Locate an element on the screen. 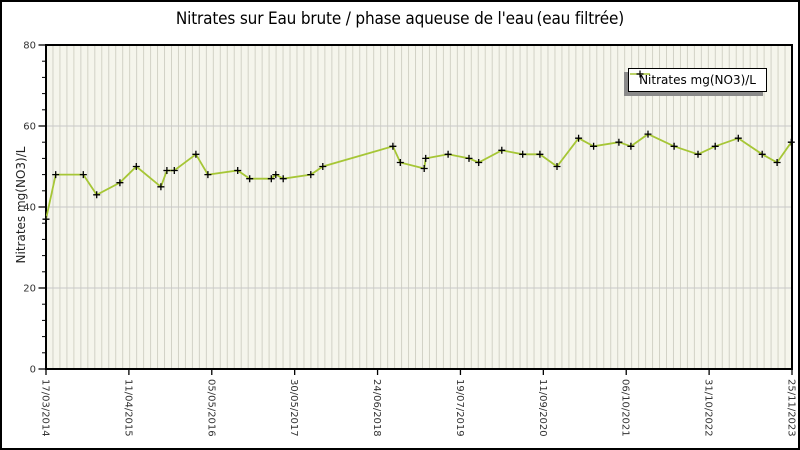 The height and width of the screenshot is (450, 800). x-tick-label: 19/07/2019 is located at coordinates (459, 408).